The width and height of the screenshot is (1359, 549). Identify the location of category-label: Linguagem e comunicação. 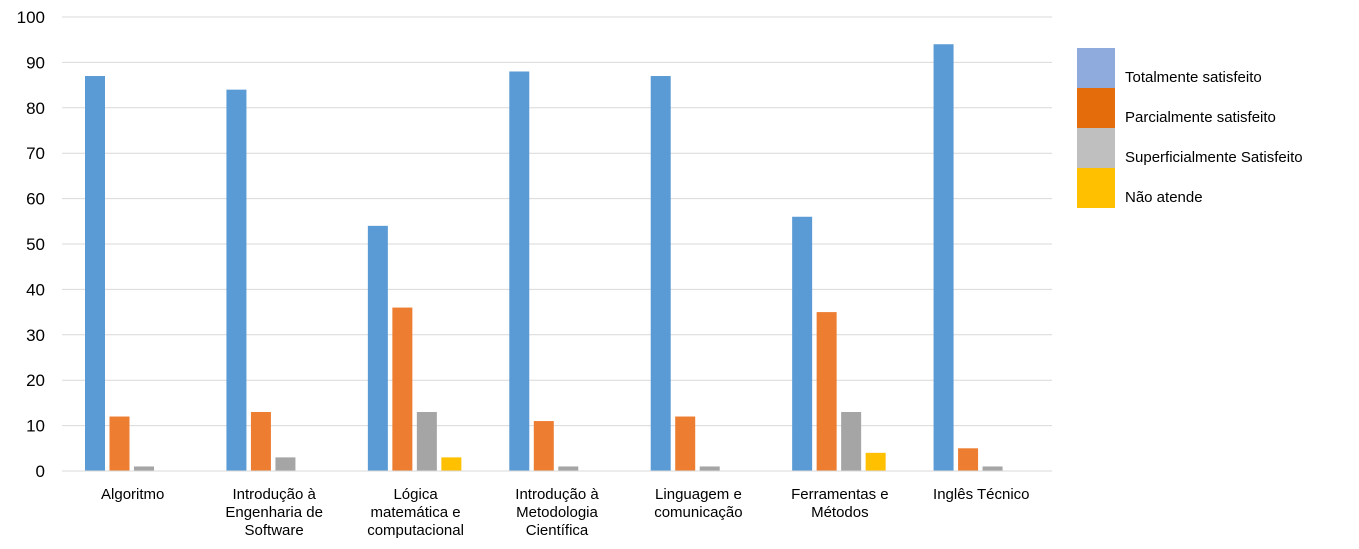
(698, 503).